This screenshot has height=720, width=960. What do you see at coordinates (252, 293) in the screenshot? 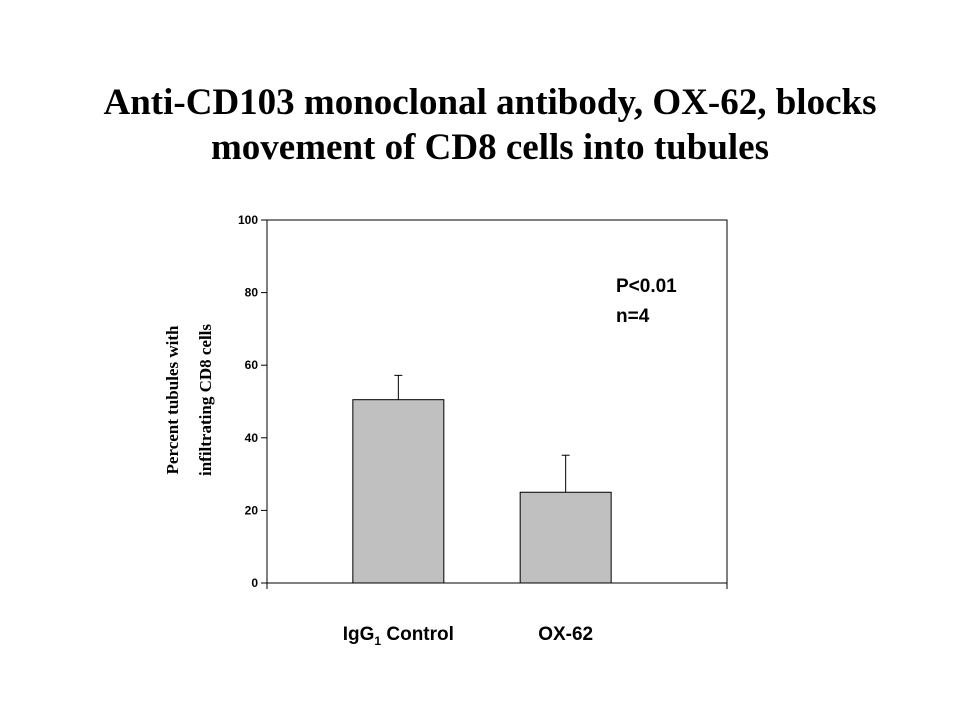
I see `y-tick-label: 80` at bounding box center [252, 293].